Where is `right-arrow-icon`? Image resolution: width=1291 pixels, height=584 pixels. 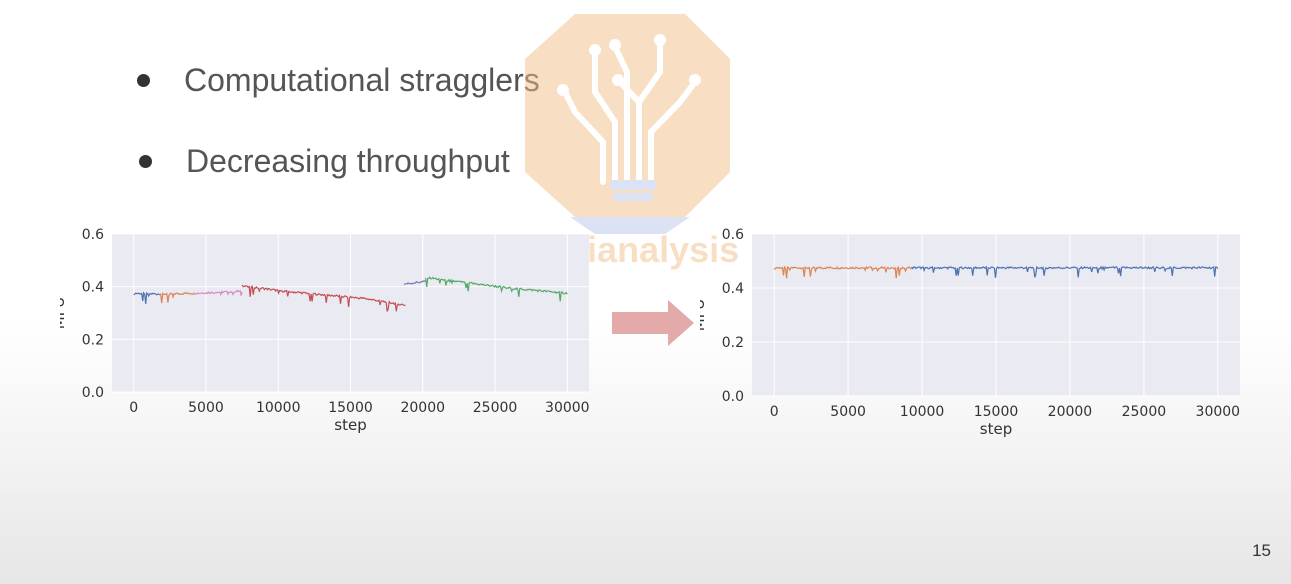
right-arrow-icon is located at coordinates (653, 325).